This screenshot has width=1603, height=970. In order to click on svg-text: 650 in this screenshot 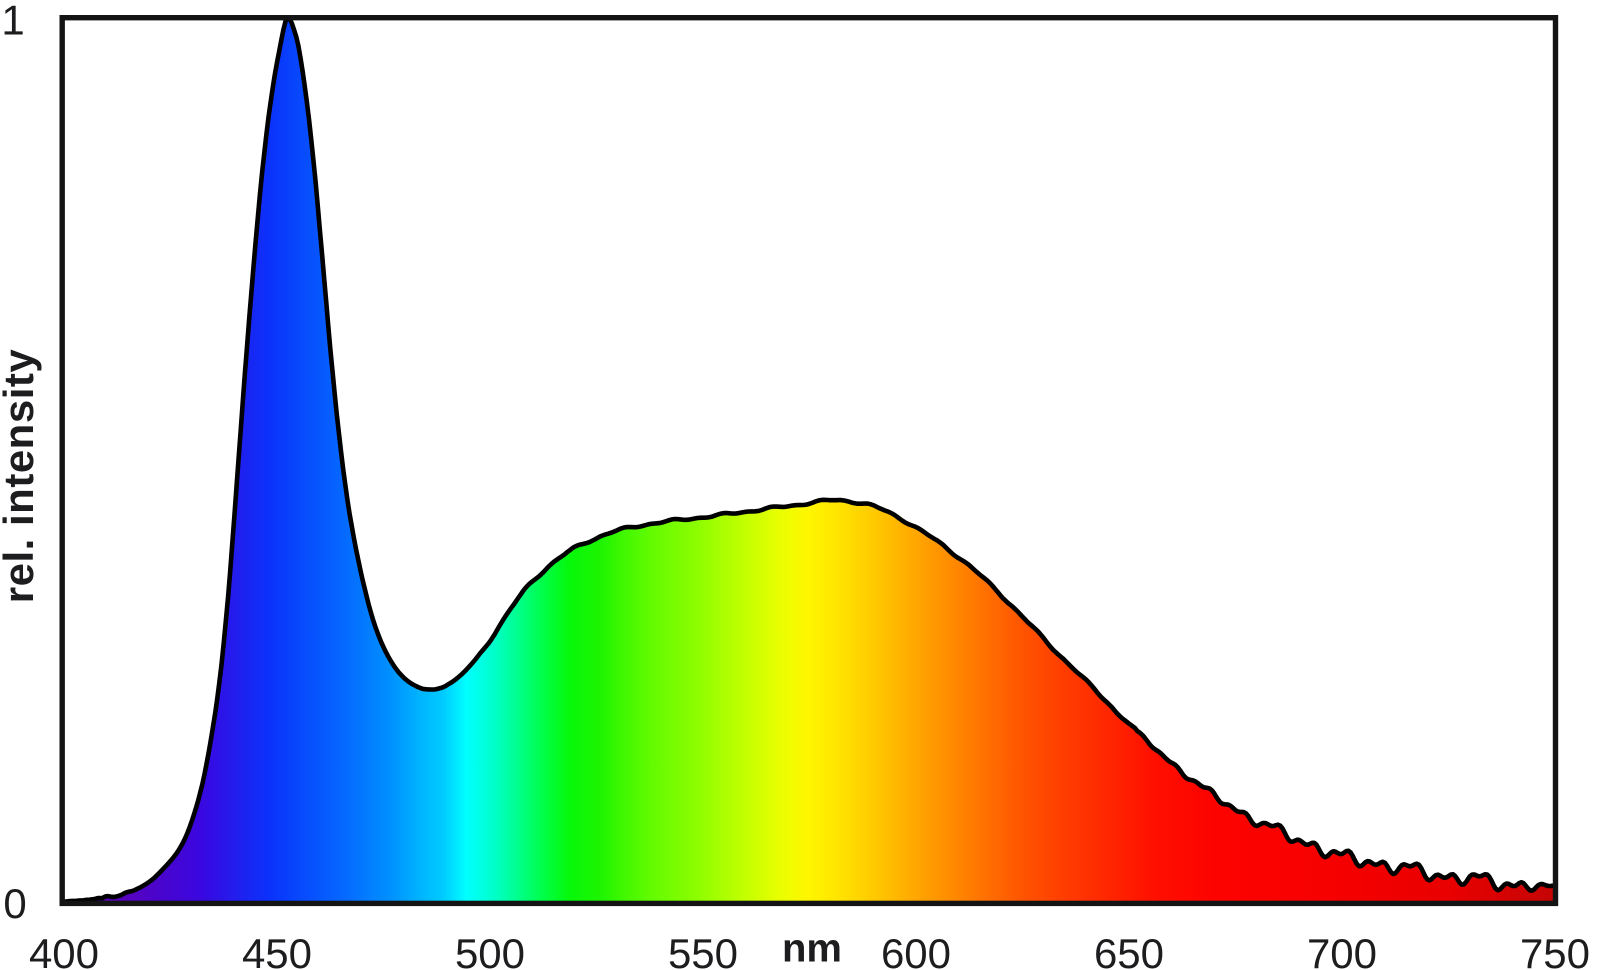, I will do `click(1129, 950)`.